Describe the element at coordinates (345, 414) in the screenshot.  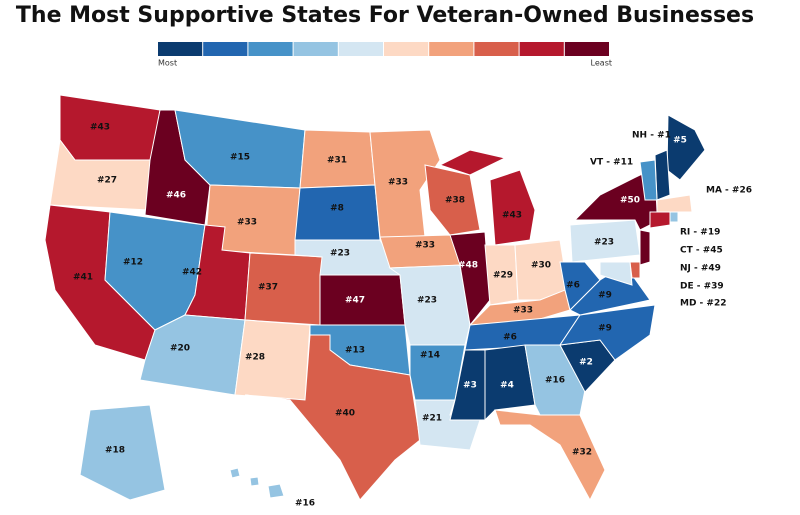
I see `state-label: #40` at that location.